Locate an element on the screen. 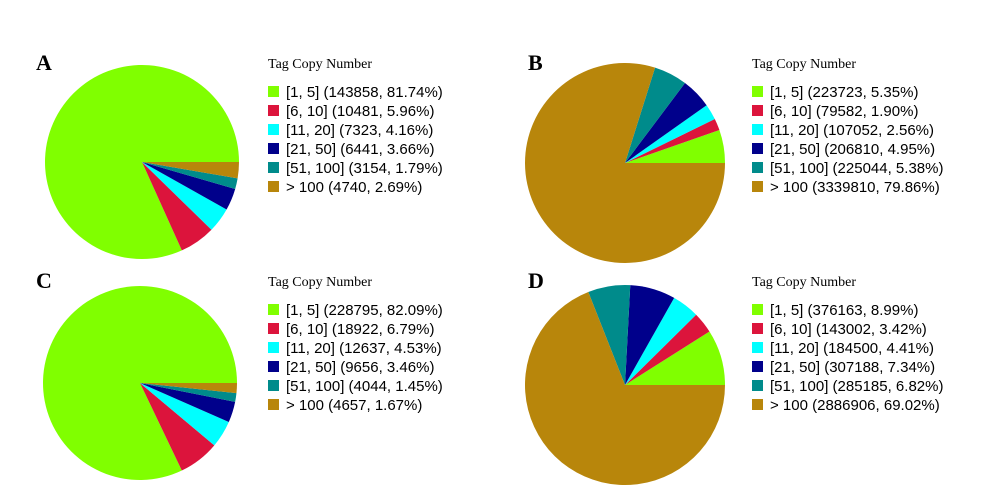 Image resolution: width=1000 pixels, height=500 pixels. panel-label: C is located at coordinates (44, 280).